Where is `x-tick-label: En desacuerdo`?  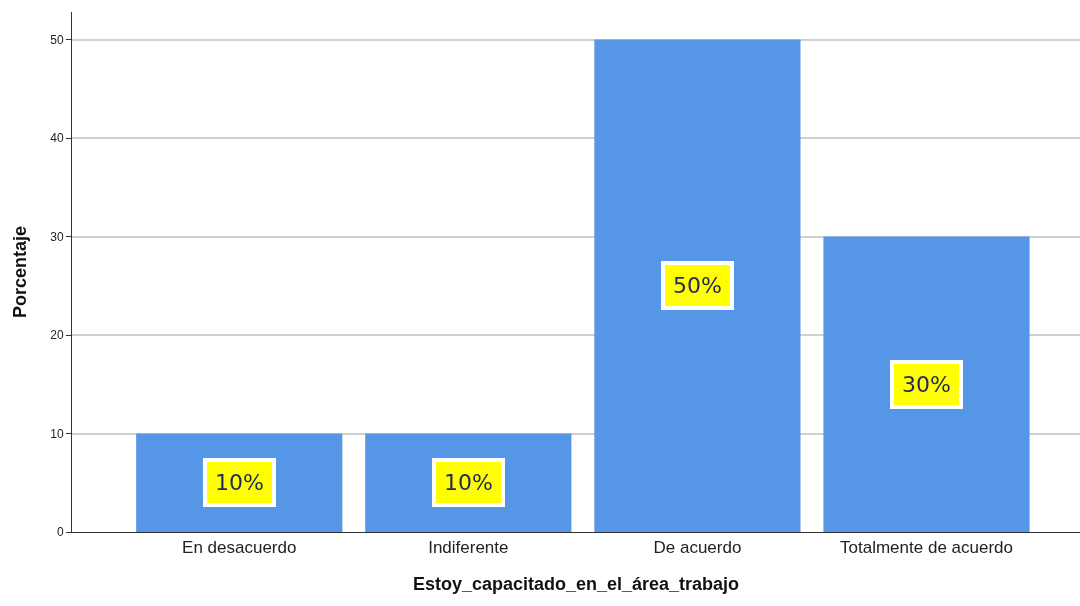 x-tick-label: En desacuerdo is located at coordinates (239, 548).